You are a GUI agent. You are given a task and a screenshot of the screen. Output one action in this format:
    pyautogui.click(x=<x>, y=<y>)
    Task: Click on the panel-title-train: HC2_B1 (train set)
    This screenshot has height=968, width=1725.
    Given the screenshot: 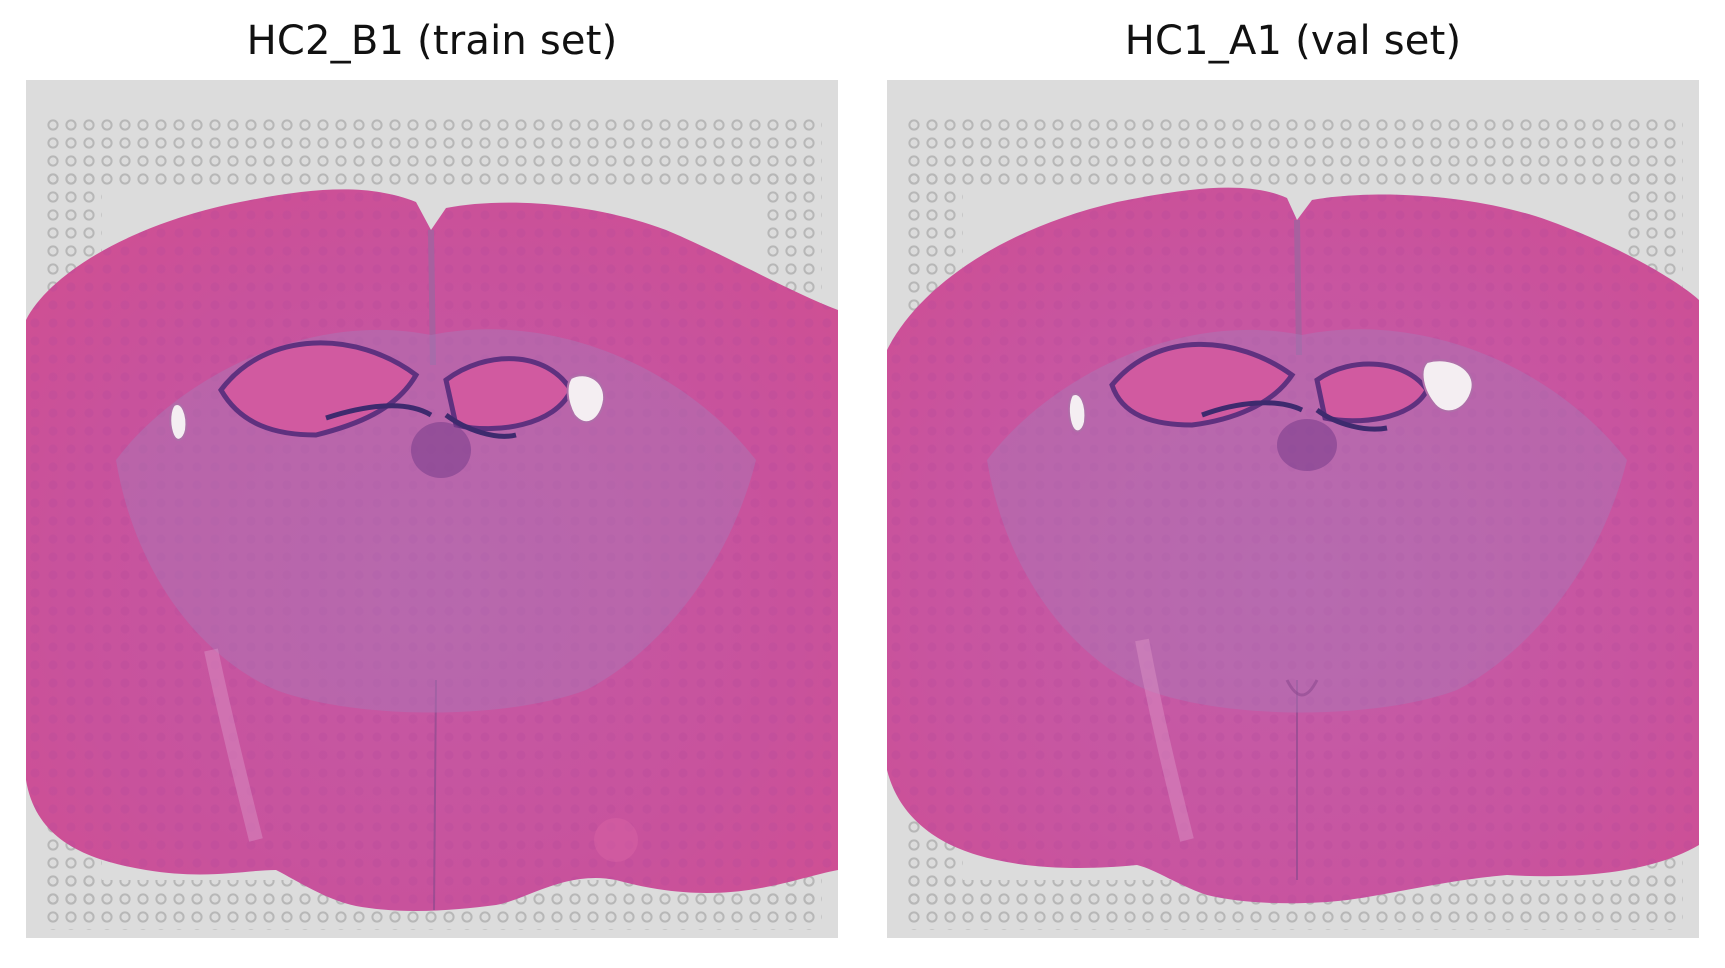 What is the action you would take?
    pyautogui.click(x=432, y=41)
    